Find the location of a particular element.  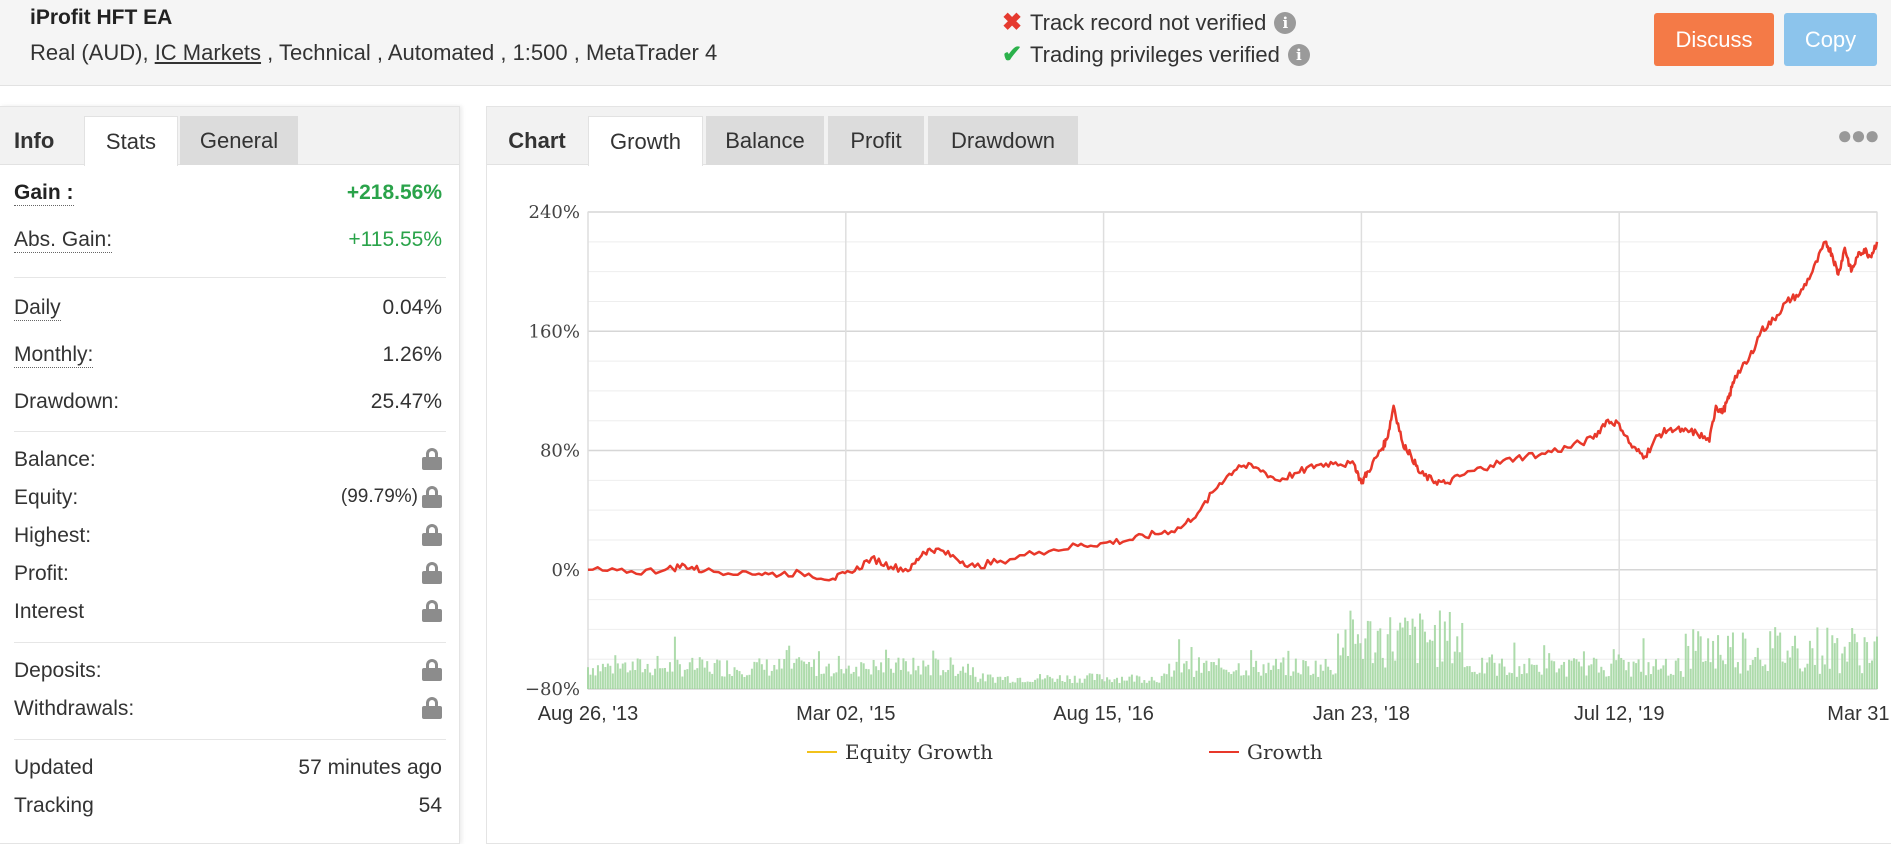

deposits-row: Deposits: is located at coordinates (228, 673).